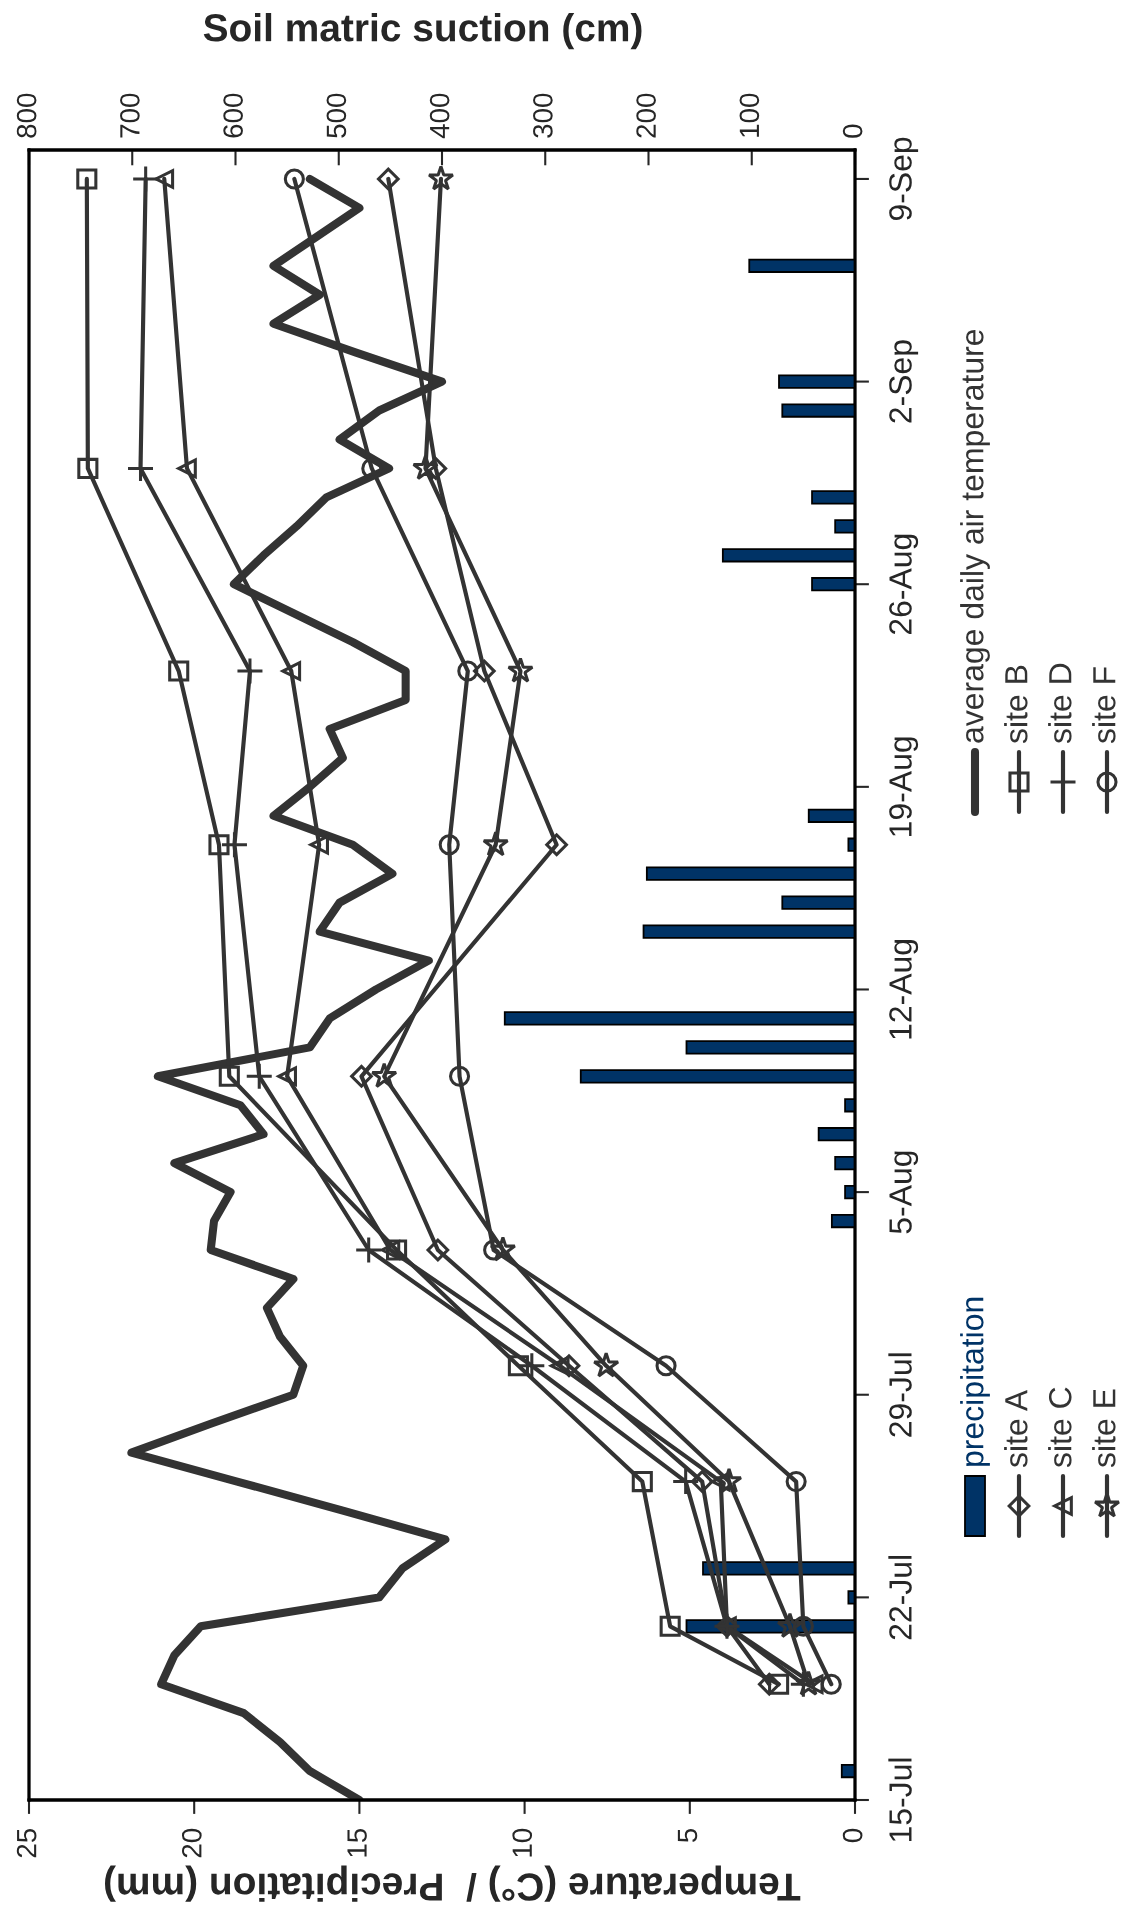 The width and height of the screenshot is (1139, 1914). I want to click on text: site C, so click(1060, 1427).